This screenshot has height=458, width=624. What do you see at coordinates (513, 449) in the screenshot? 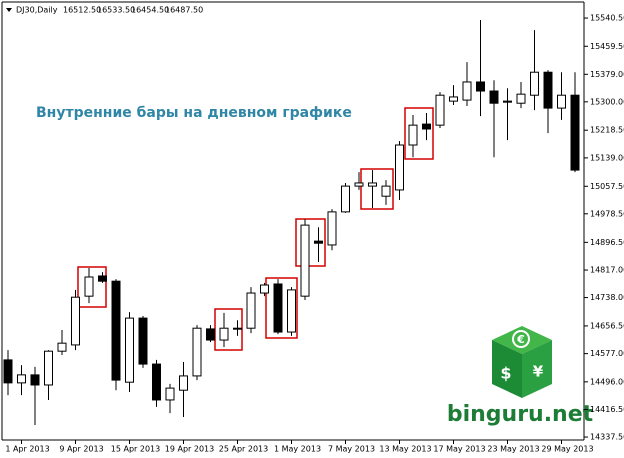
I see `x-tick-label: 23 May 2013` at bounding box center [513, 449].